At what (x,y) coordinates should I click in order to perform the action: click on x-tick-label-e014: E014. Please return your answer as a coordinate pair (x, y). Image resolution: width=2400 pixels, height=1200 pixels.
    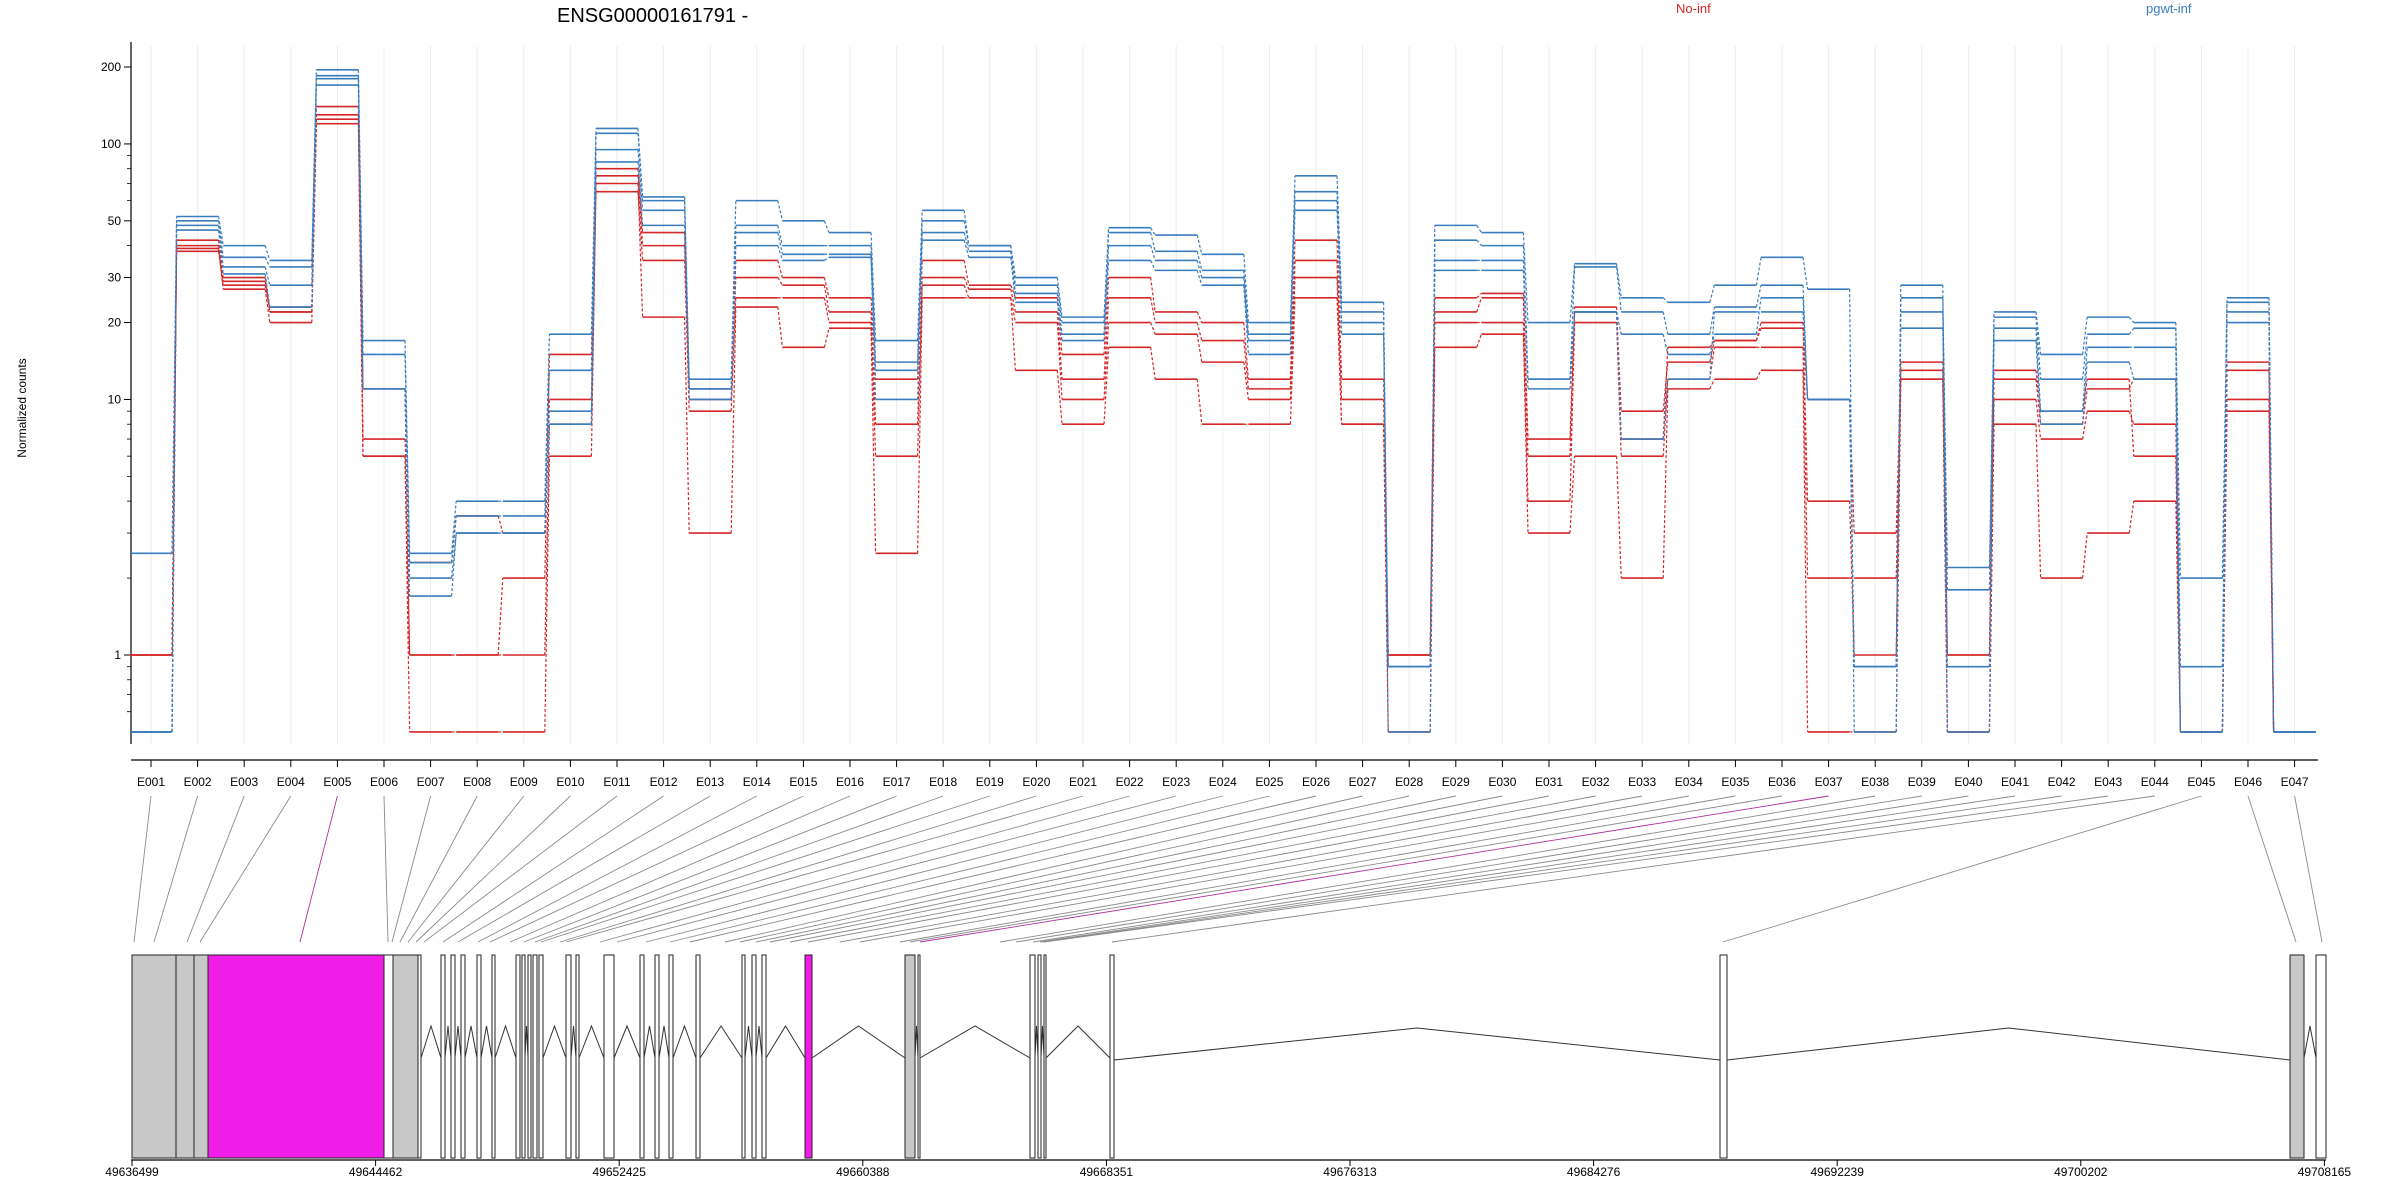
    Looking at the image, I should click on (757, 782).